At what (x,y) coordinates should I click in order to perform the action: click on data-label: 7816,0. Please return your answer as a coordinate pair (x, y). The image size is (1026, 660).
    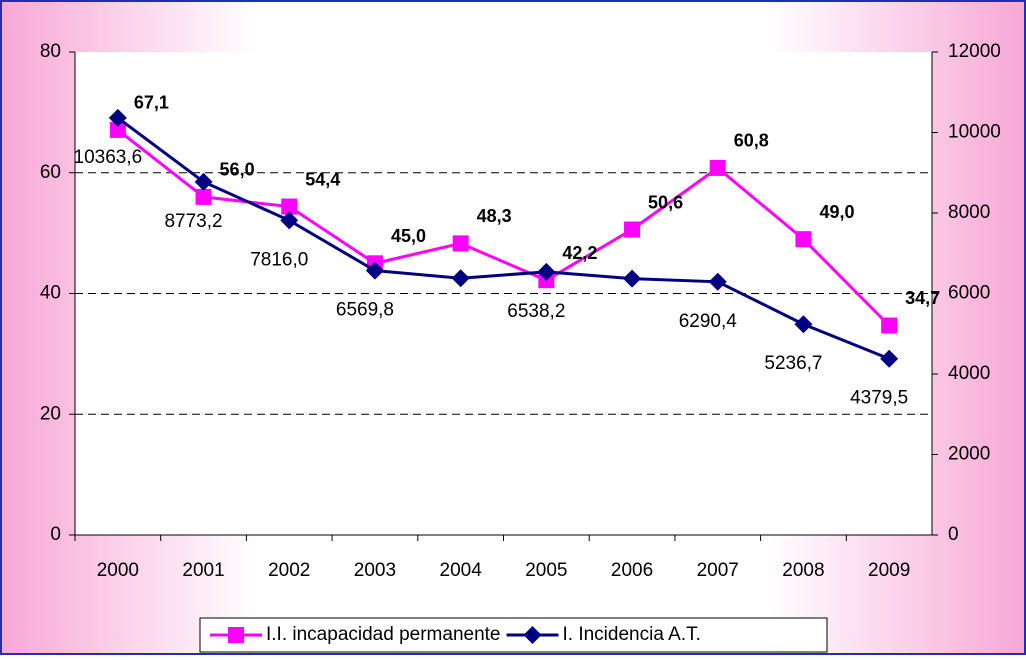
    Looking at the image, I should click on (279, 259).